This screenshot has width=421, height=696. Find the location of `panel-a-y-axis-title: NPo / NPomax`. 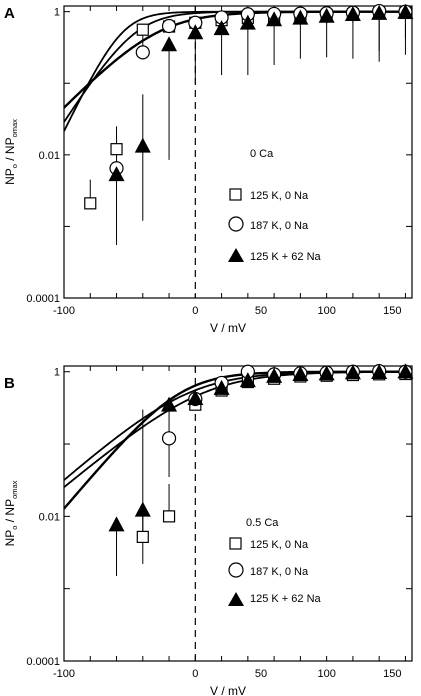

panel-a-y-axis-title: NPo / NPomax is located at coordinates (11, 152).